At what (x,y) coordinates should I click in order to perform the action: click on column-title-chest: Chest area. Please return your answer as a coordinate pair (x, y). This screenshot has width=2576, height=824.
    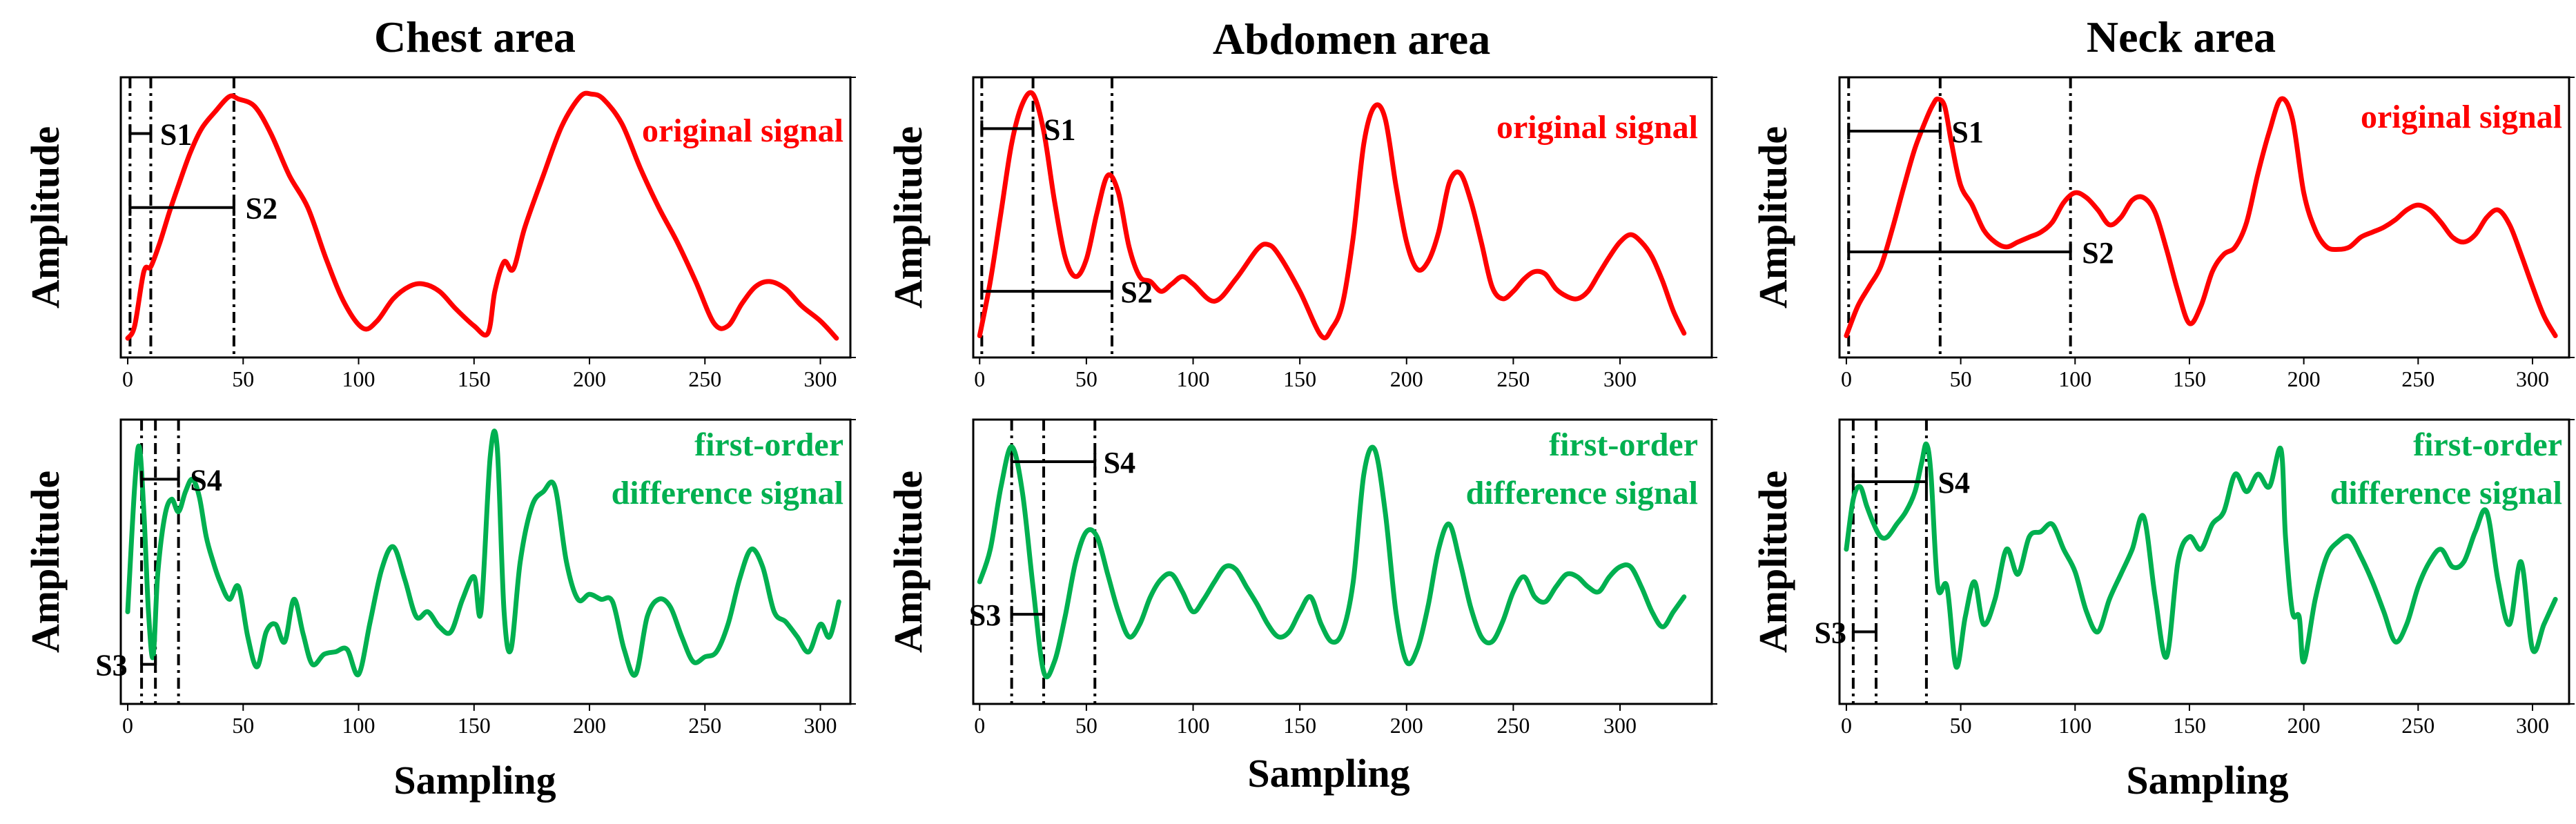
    Looking at the image, I should click on (475, 36).